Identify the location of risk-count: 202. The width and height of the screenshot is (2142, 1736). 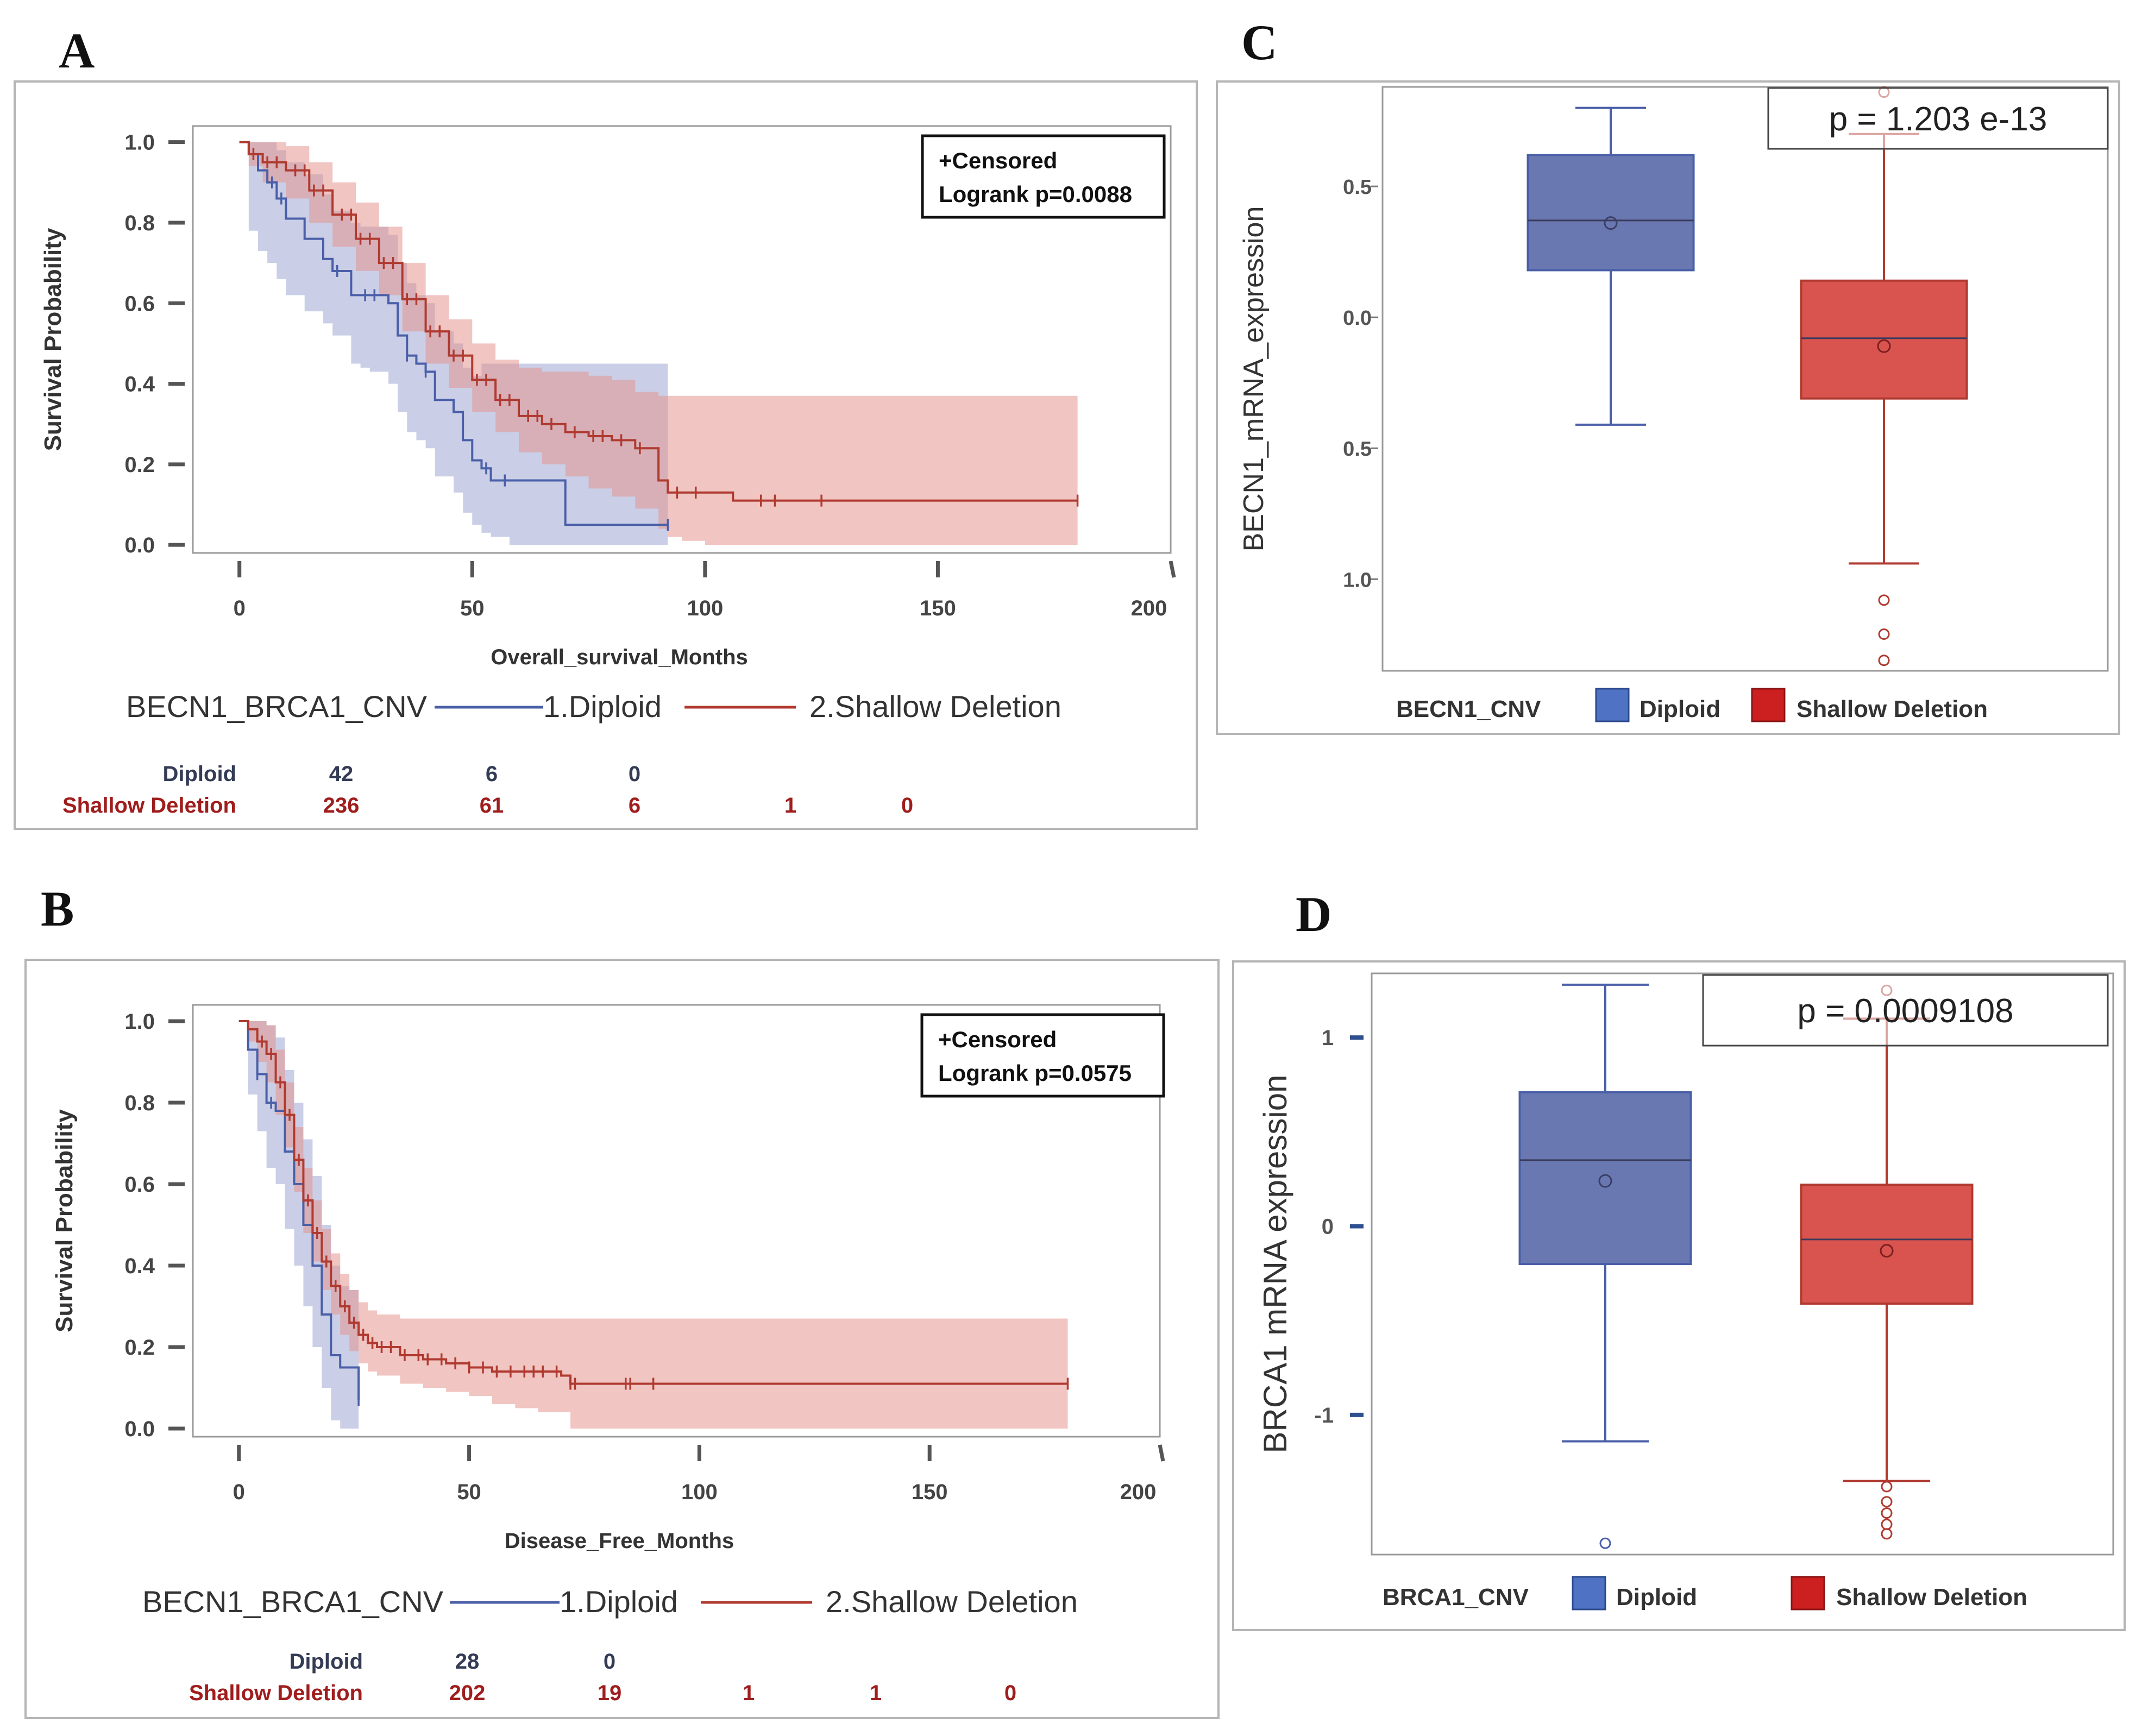
(467, 1693).